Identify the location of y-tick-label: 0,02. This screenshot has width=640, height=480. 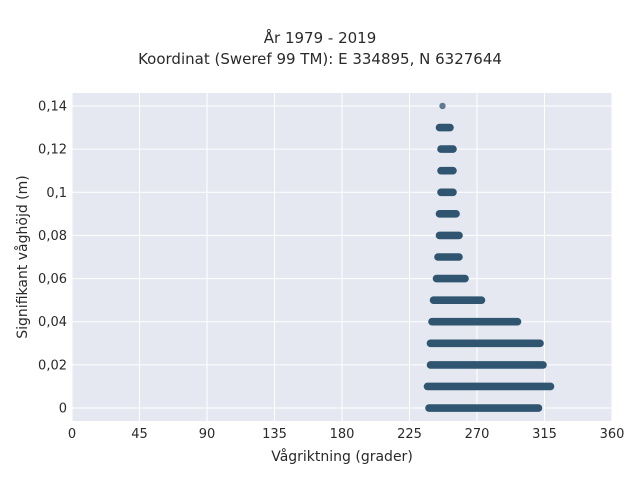
(52, 365).